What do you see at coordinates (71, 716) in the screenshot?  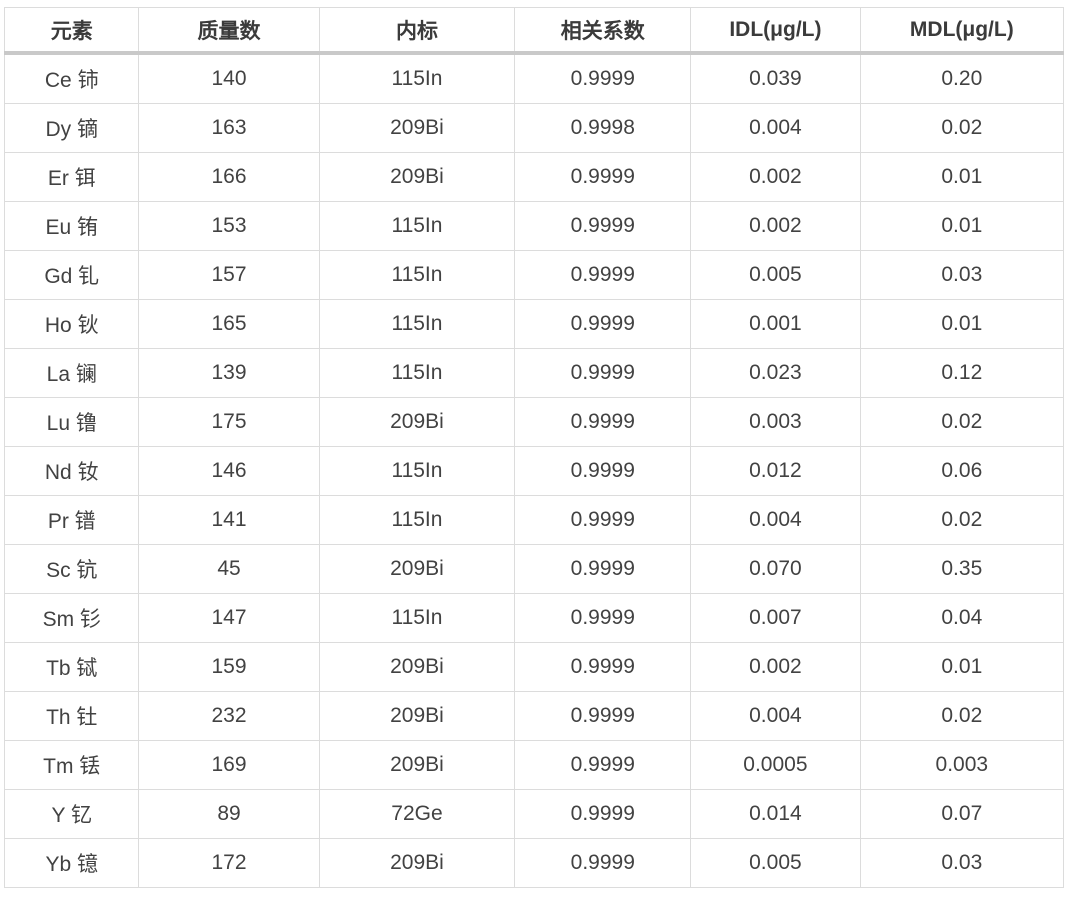 I see `cell-element: Th 钍` at bounding box center [71, 716].